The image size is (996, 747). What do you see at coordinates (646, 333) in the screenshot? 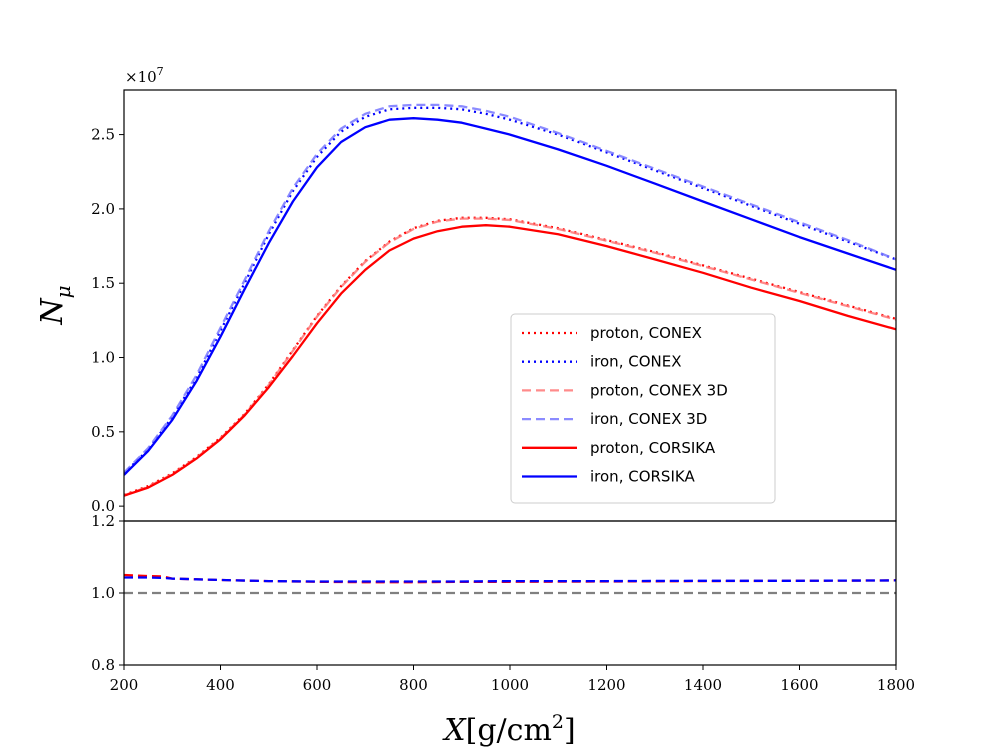
I see `legend-label: proton, CONEX` at bounding box center [646, 333].